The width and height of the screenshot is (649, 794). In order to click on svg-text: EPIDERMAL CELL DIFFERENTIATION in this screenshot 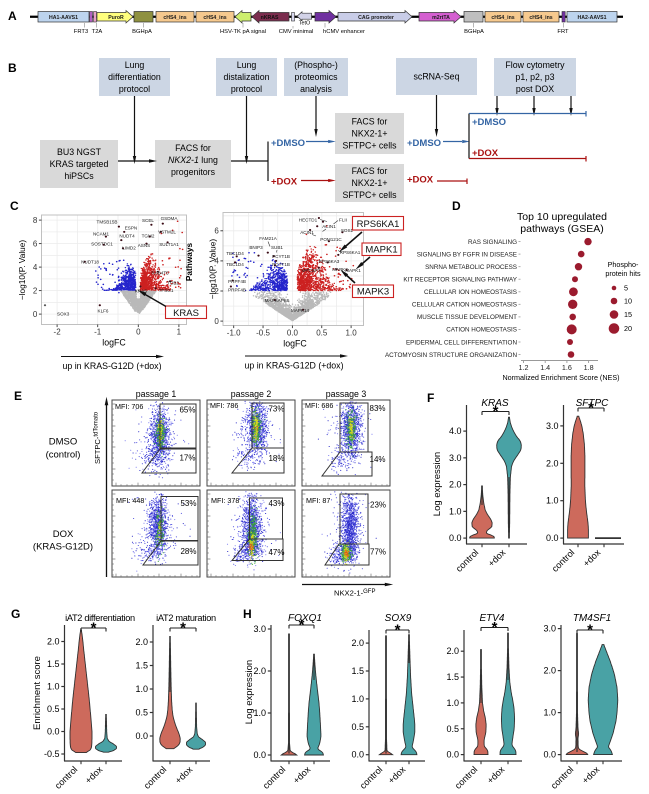, I will do `click(461, 342)`.